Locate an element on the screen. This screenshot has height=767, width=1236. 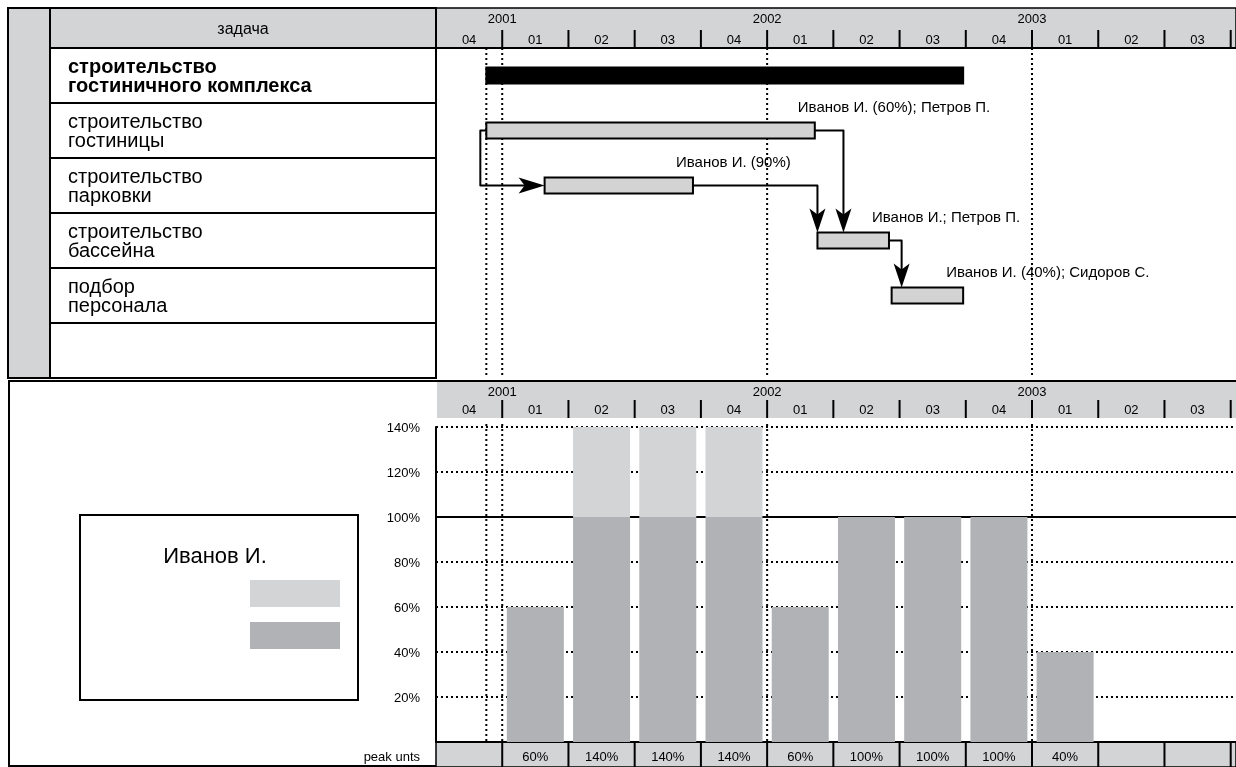
y-tick-label: строительство бассейна is located at coordinates (135, 240).